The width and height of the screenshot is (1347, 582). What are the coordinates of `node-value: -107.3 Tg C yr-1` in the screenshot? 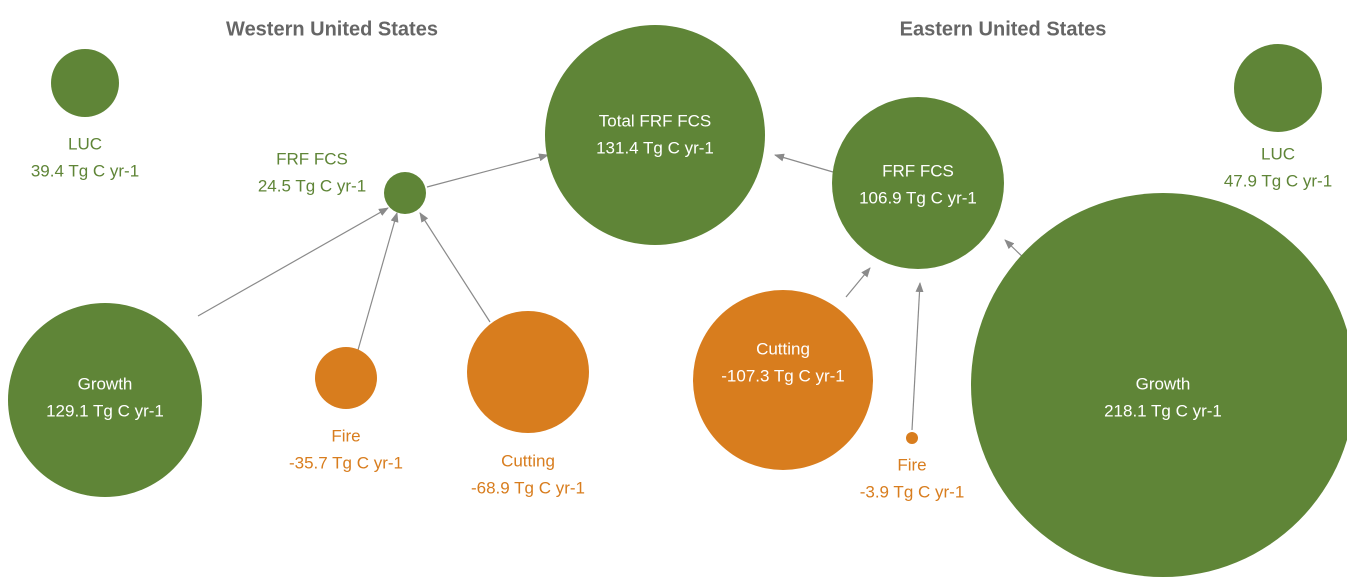 It's located at (782, 375).